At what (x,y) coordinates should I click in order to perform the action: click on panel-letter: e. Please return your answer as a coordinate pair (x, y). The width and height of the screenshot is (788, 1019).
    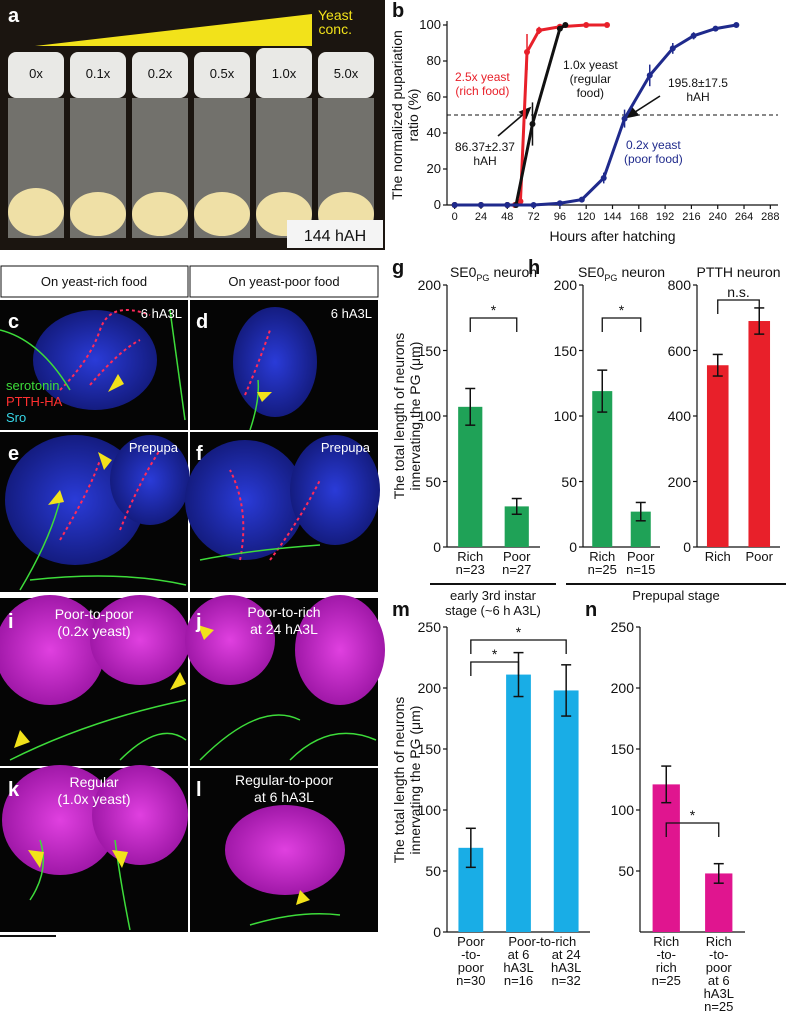
    Looking at the image, I should click on (13, 454).